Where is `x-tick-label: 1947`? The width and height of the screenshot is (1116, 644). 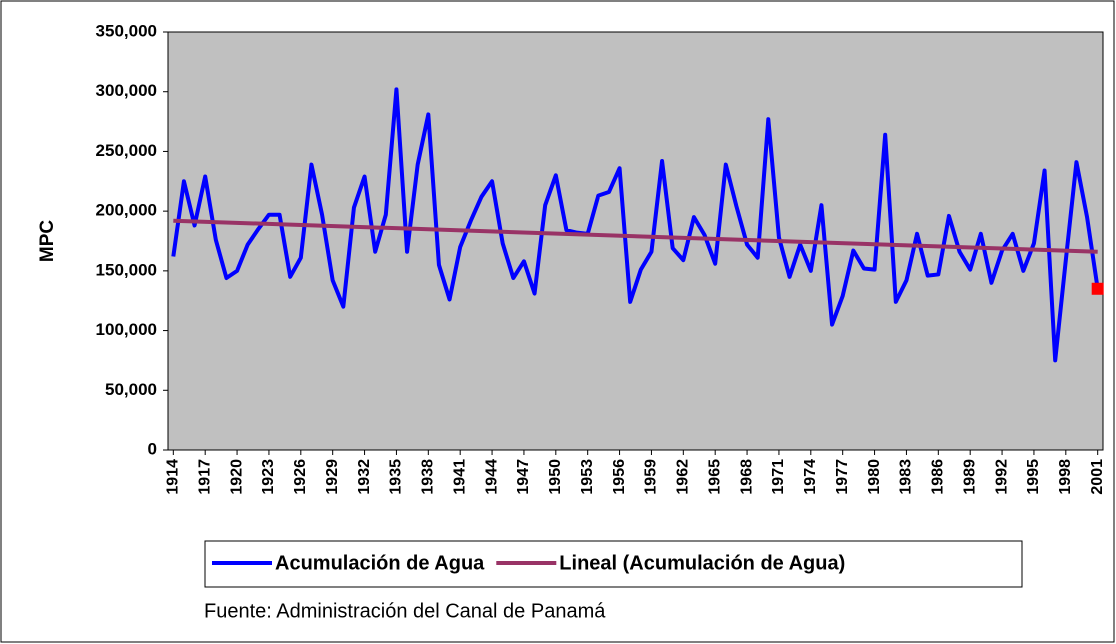 x-tick-label: 1947 is located at coordinates (523, 477).